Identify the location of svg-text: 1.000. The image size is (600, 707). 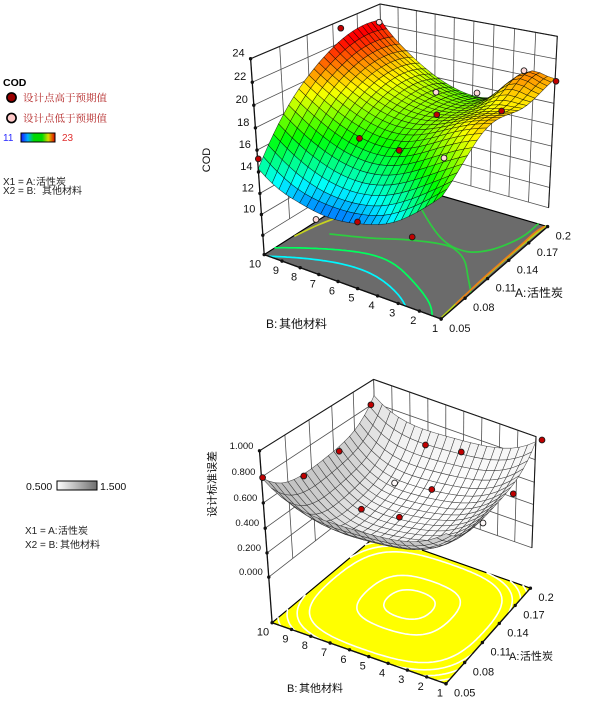
(242, 446).